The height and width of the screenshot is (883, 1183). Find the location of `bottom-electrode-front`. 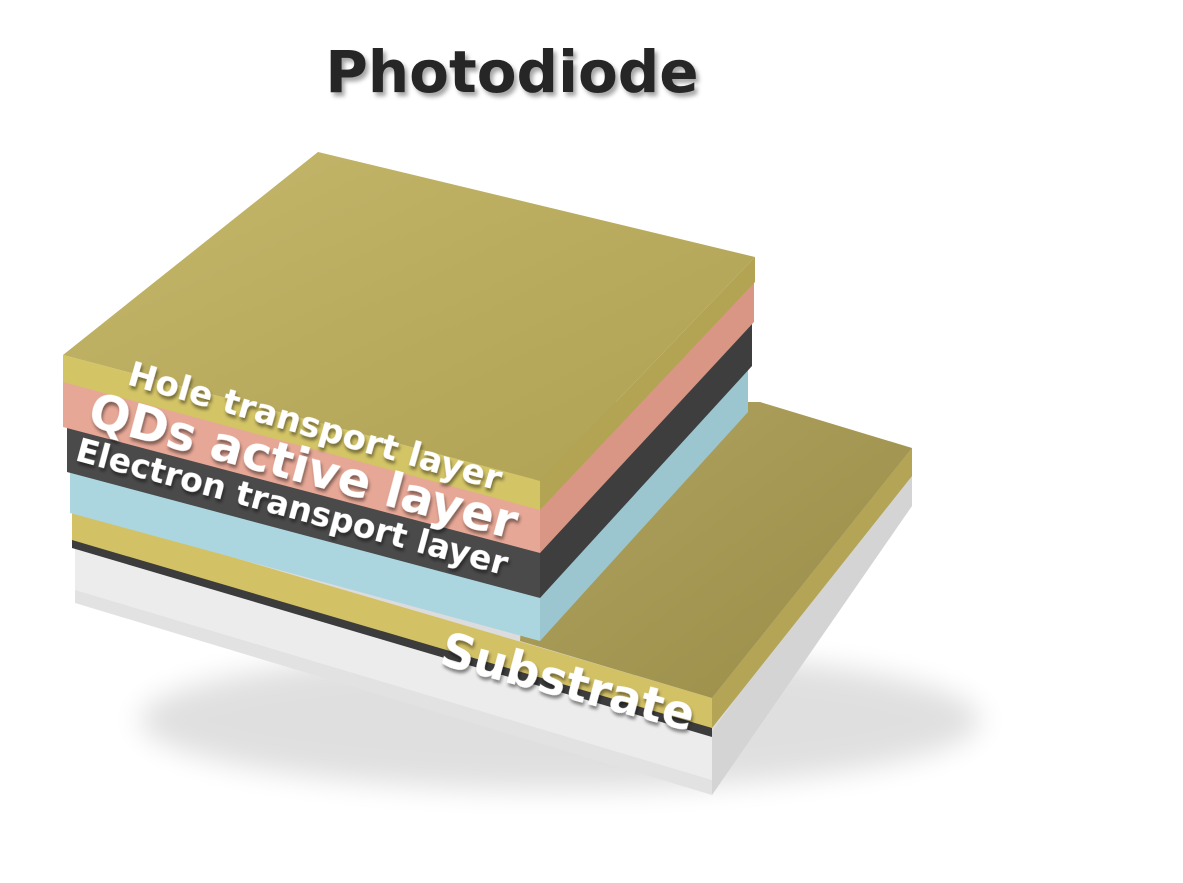

bottom-electrode-front is located at coordinates (392, 619).